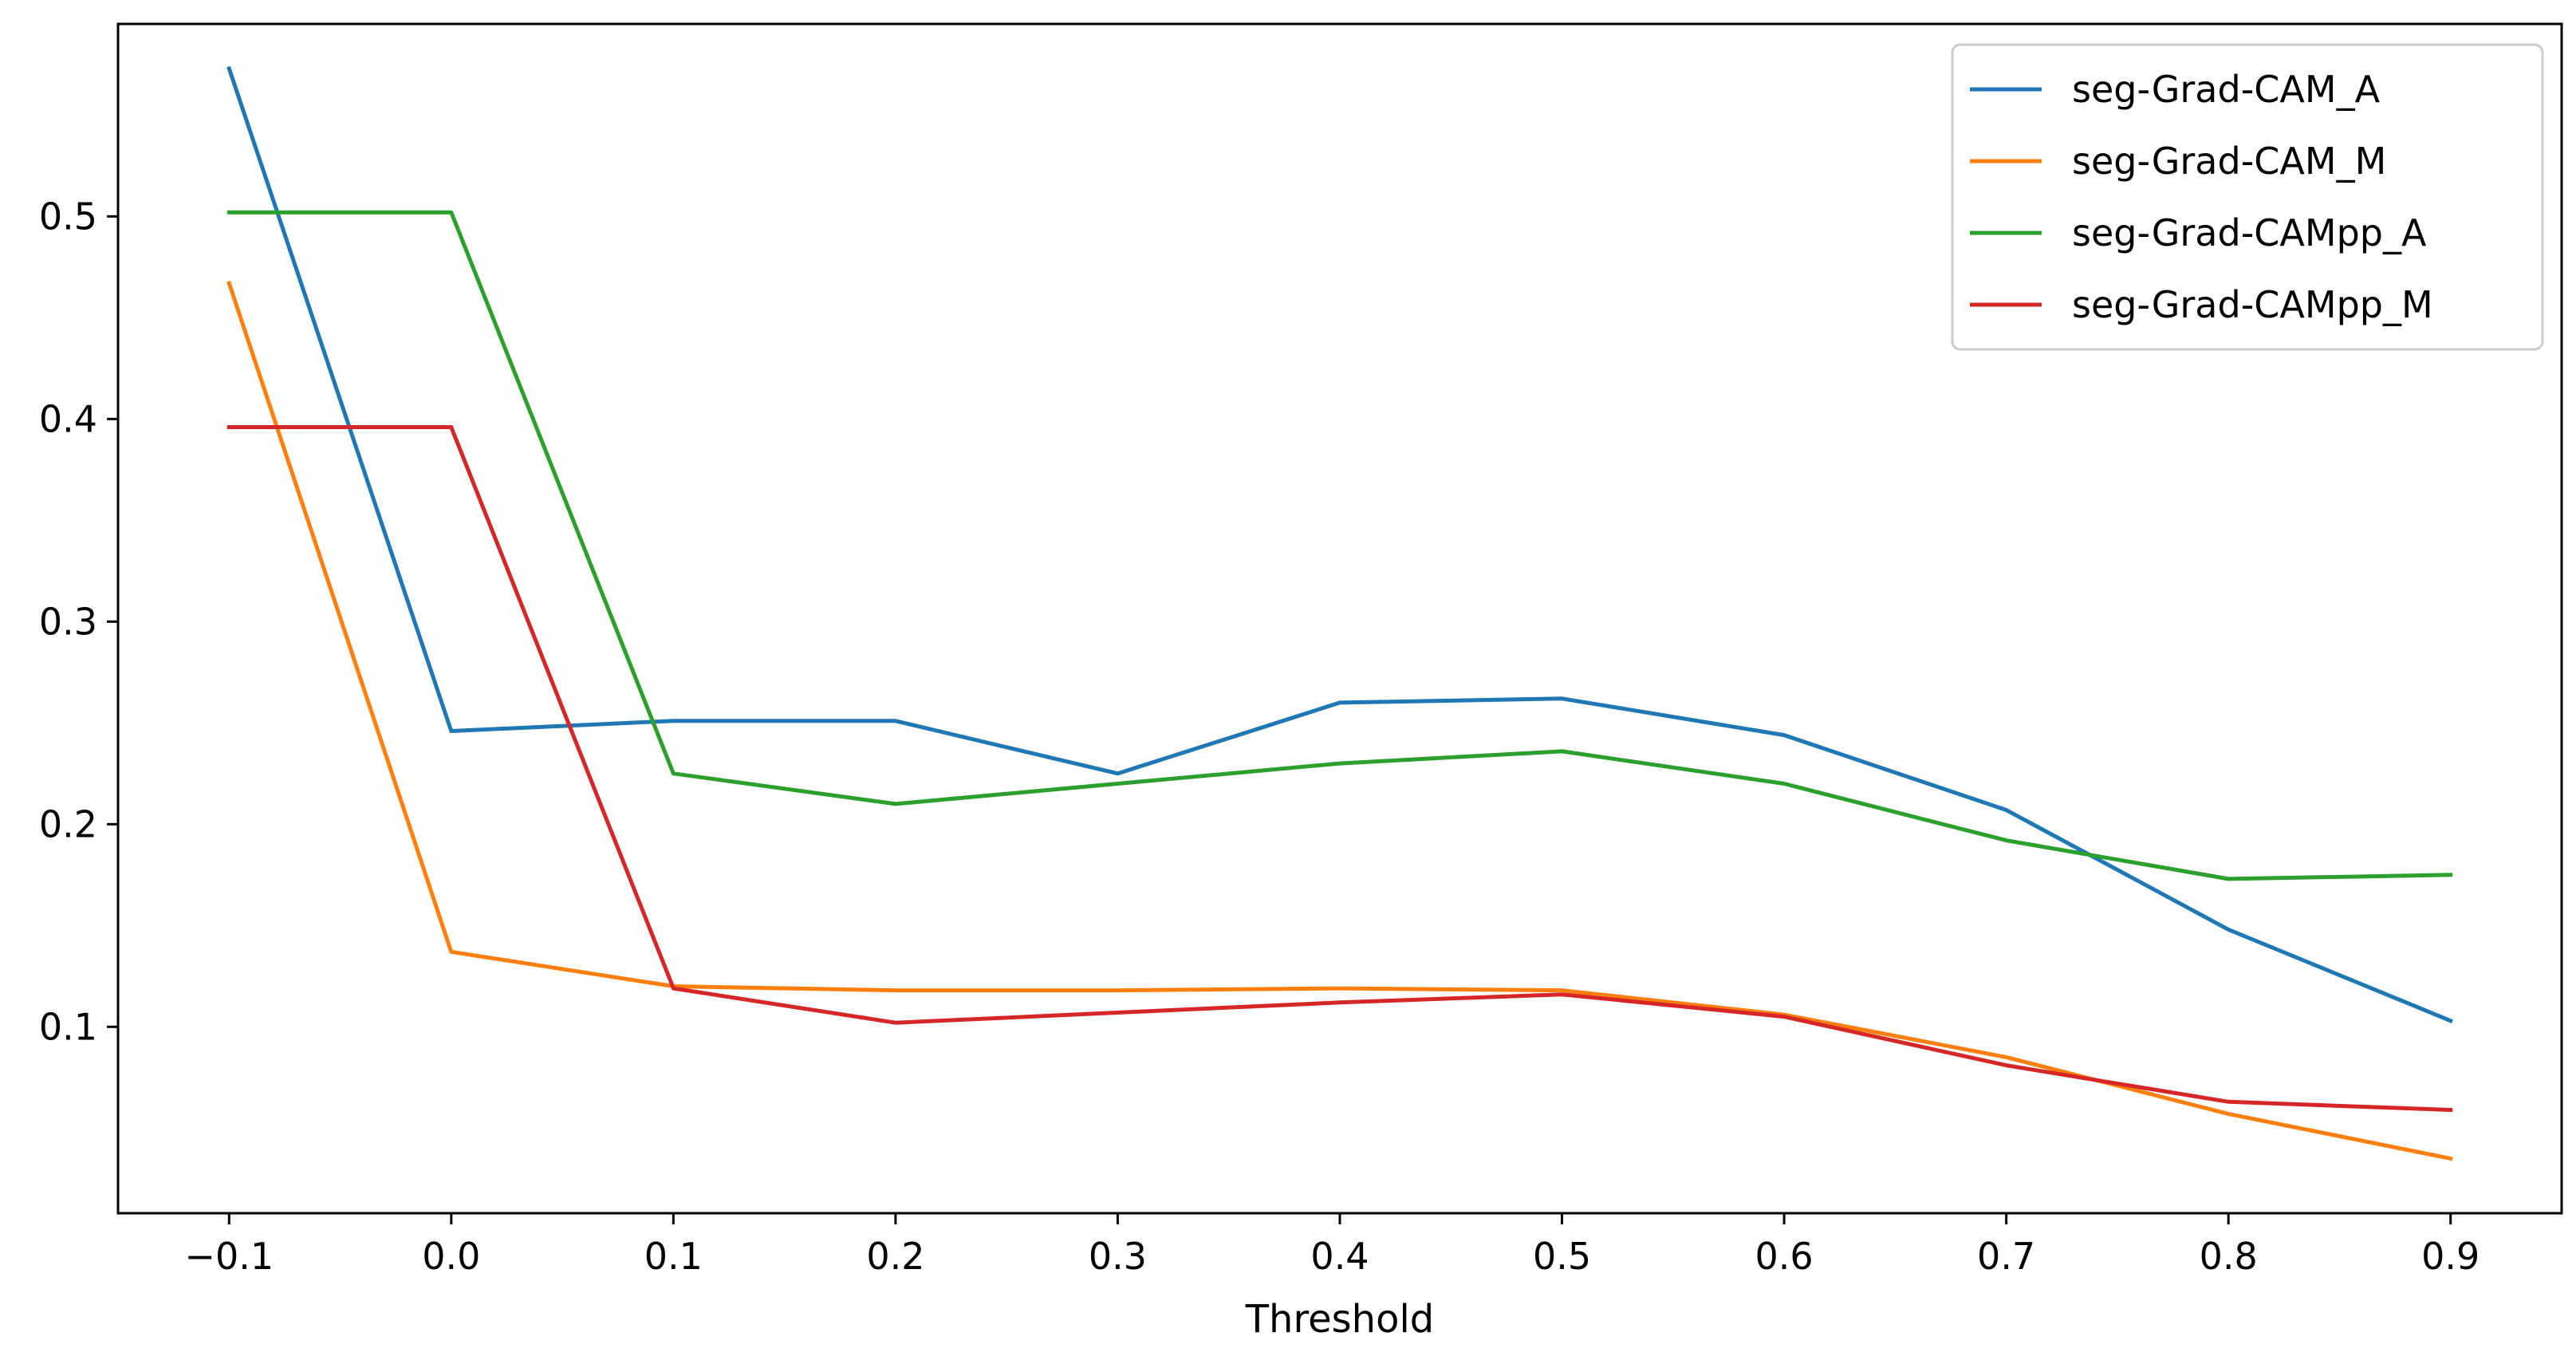 This screenshot has width=2576, height=1352. I want to click on x-axis-label: Threshold, so click(1340, 1319).